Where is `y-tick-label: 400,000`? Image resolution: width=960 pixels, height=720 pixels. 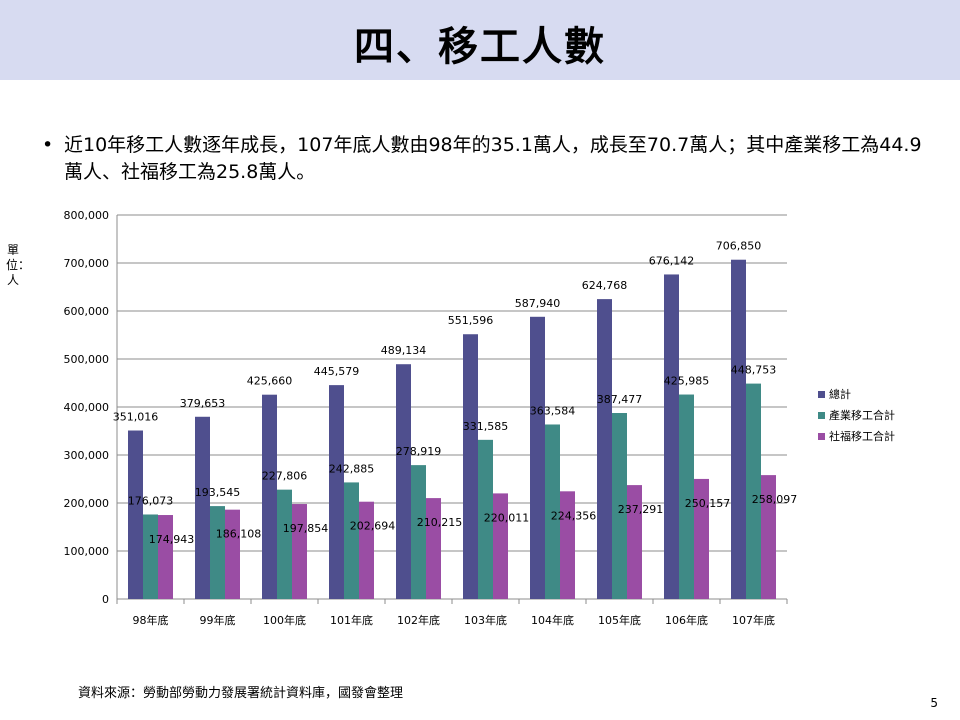
y-tick-label: 400,000 is located at coordinates (87, 407).